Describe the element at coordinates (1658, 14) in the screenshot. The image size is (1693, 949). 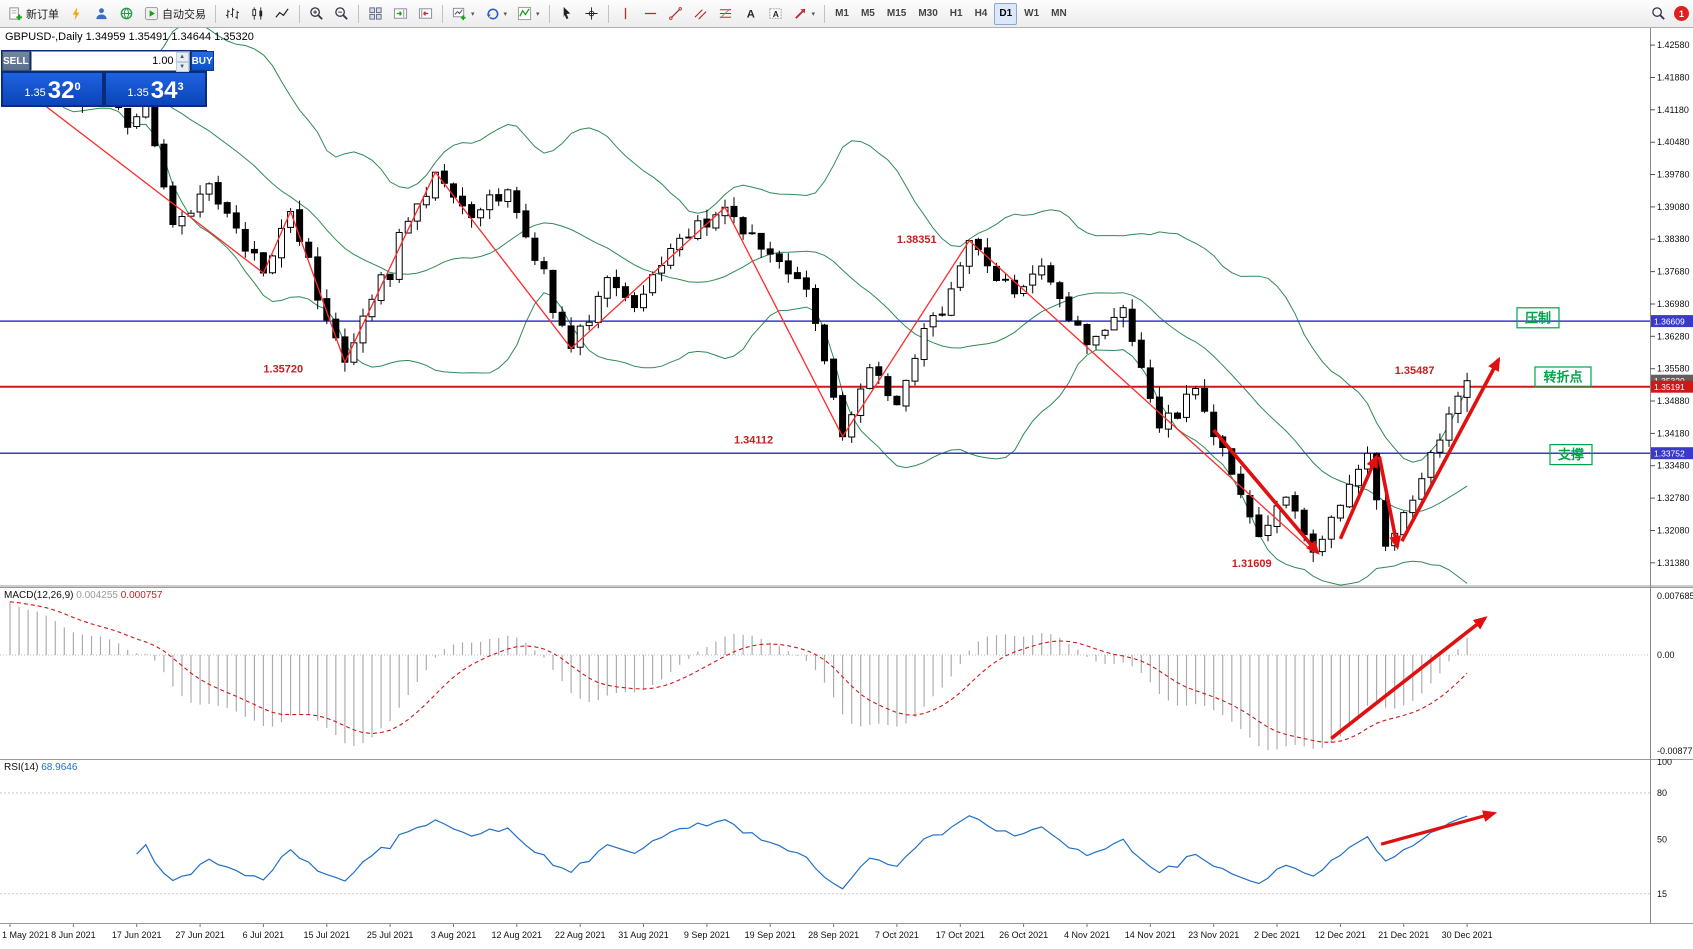
I see `search-button` at that location.